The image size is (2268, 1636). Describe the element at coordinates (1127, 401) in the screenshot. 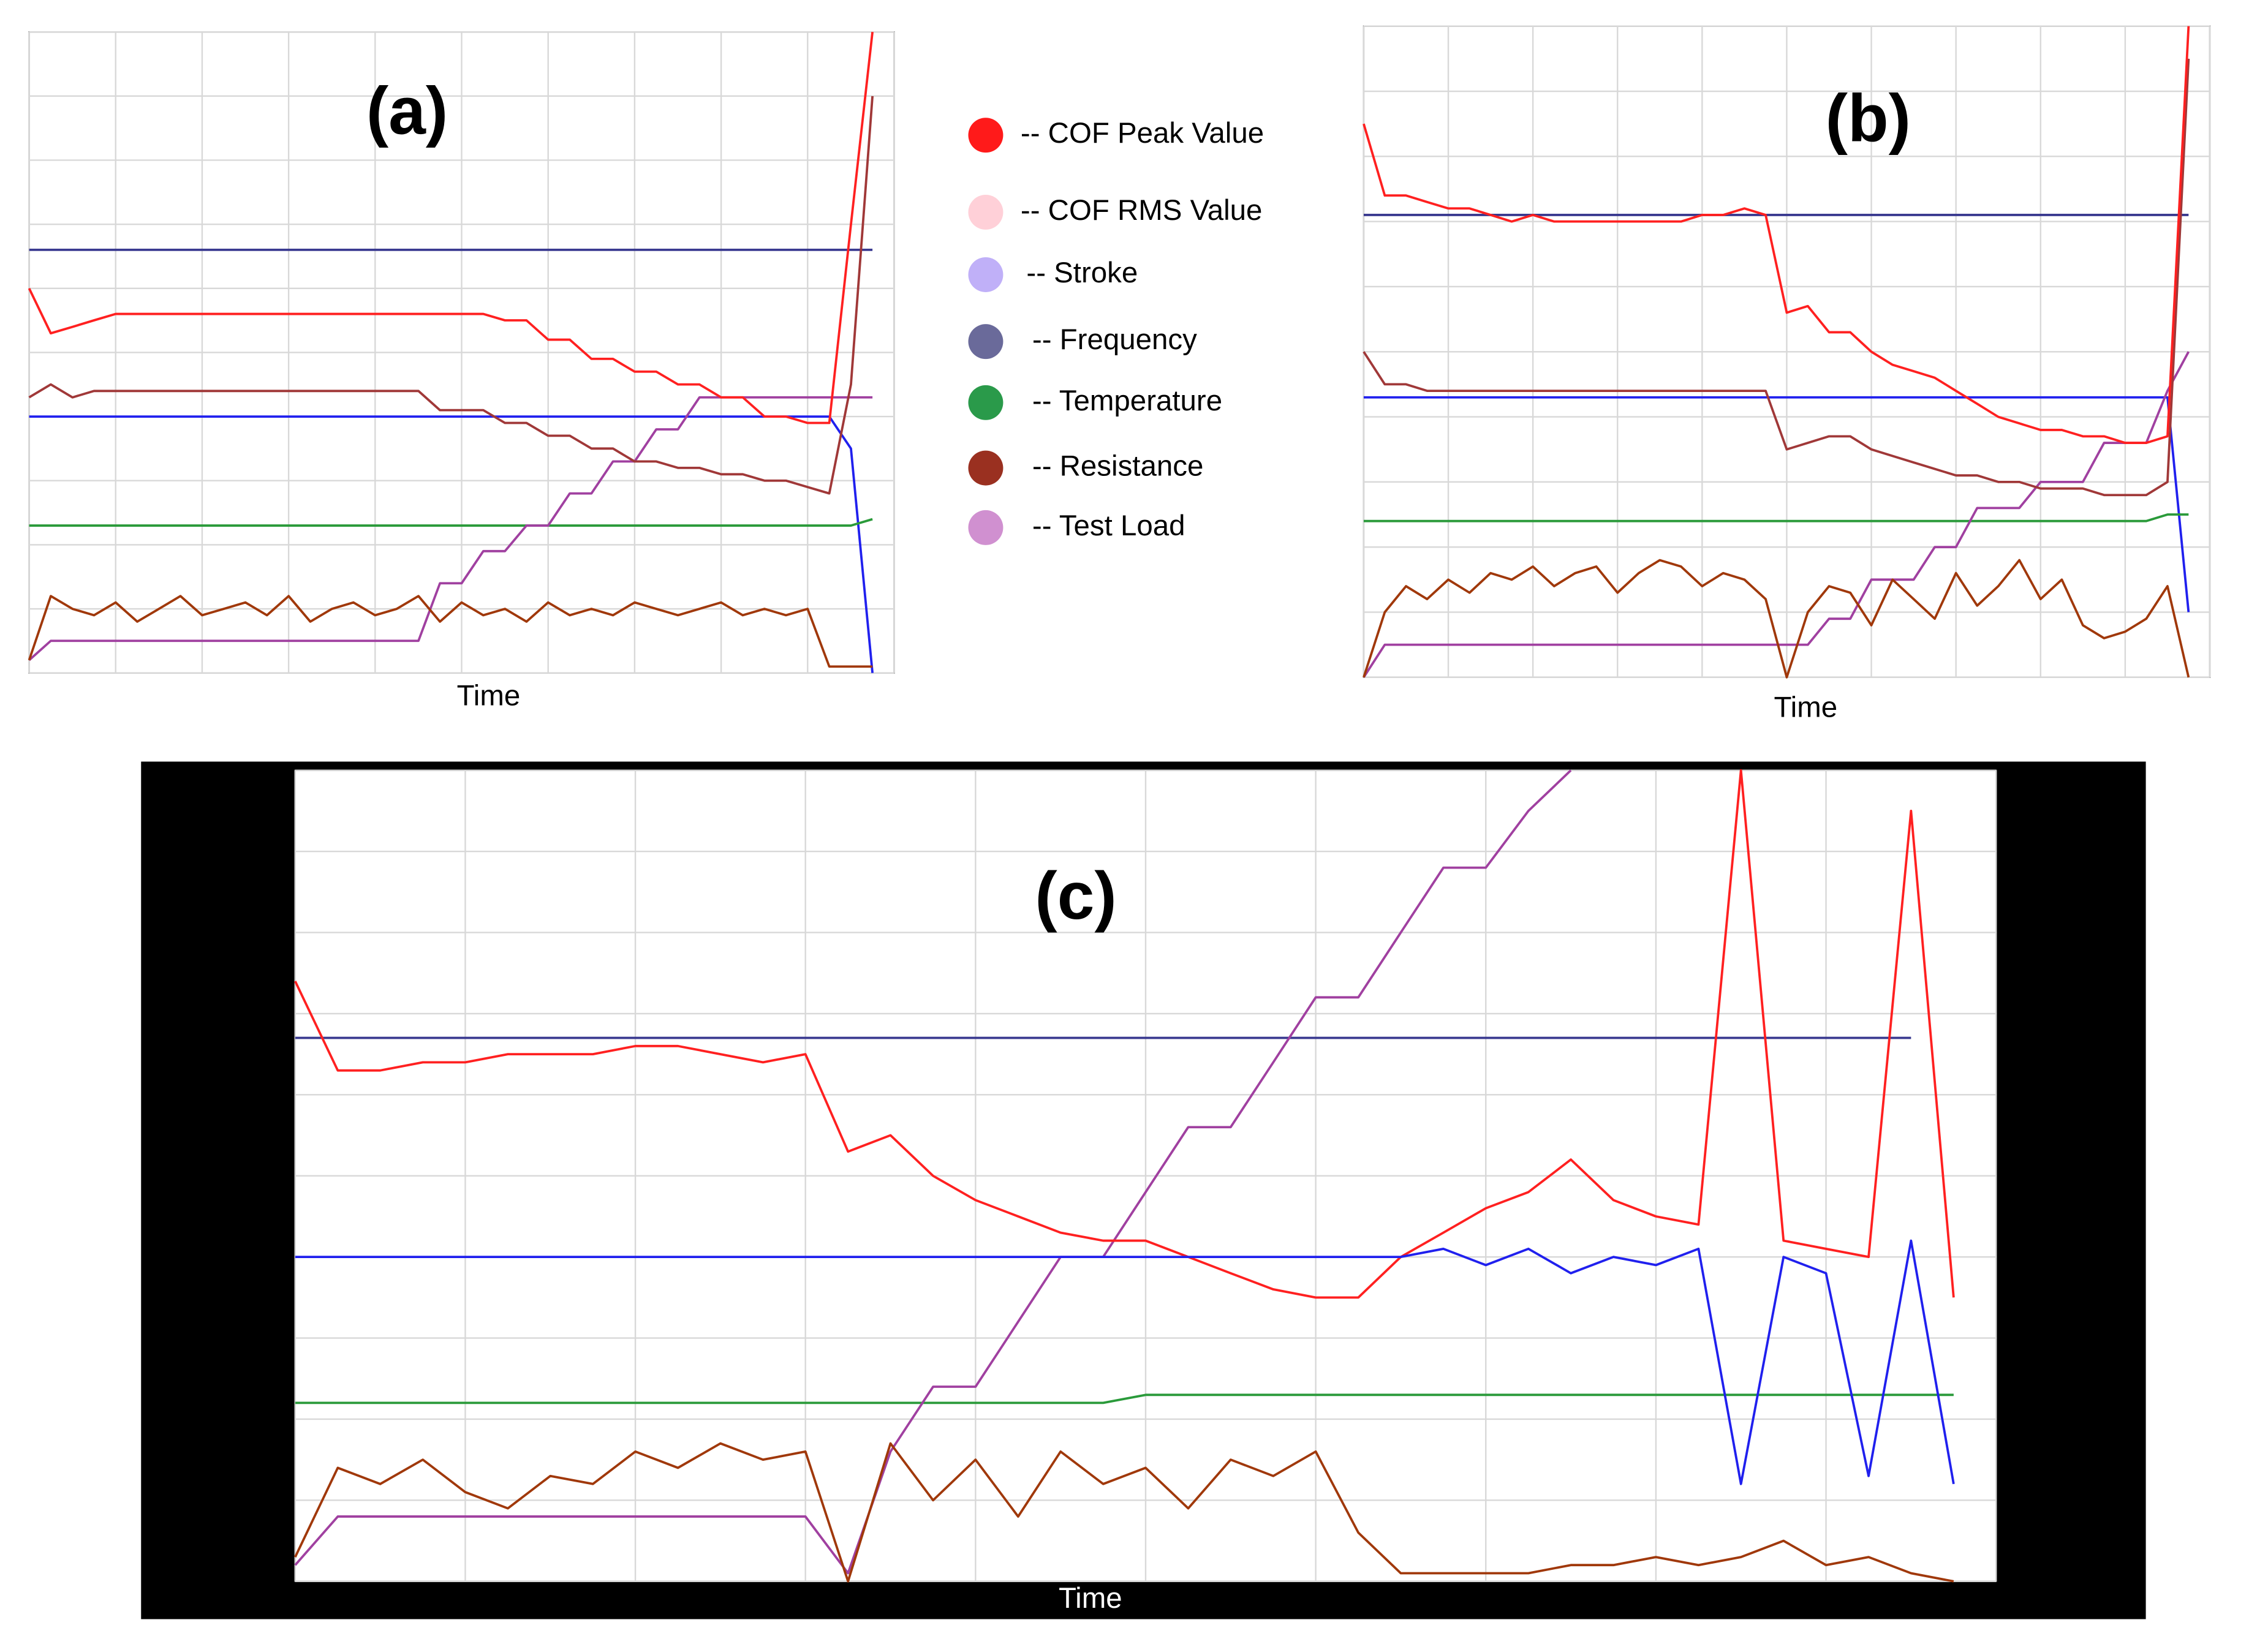

I see `legend-text: -- Temperature` at that location.